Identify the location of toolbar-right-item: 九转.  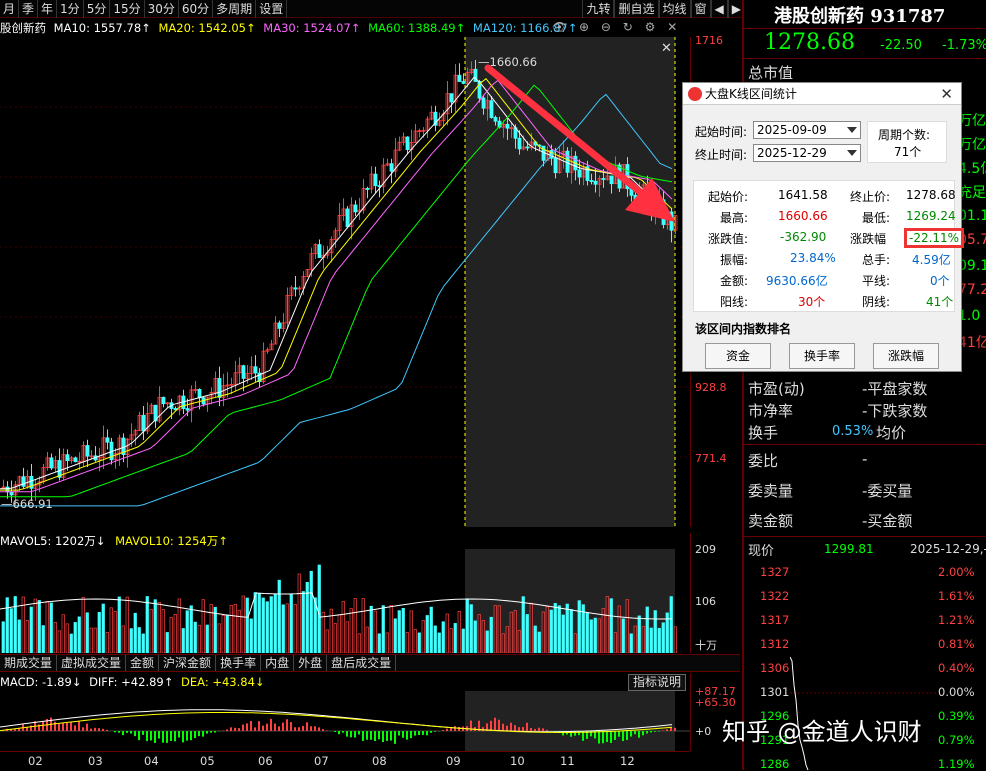
(598, 9).